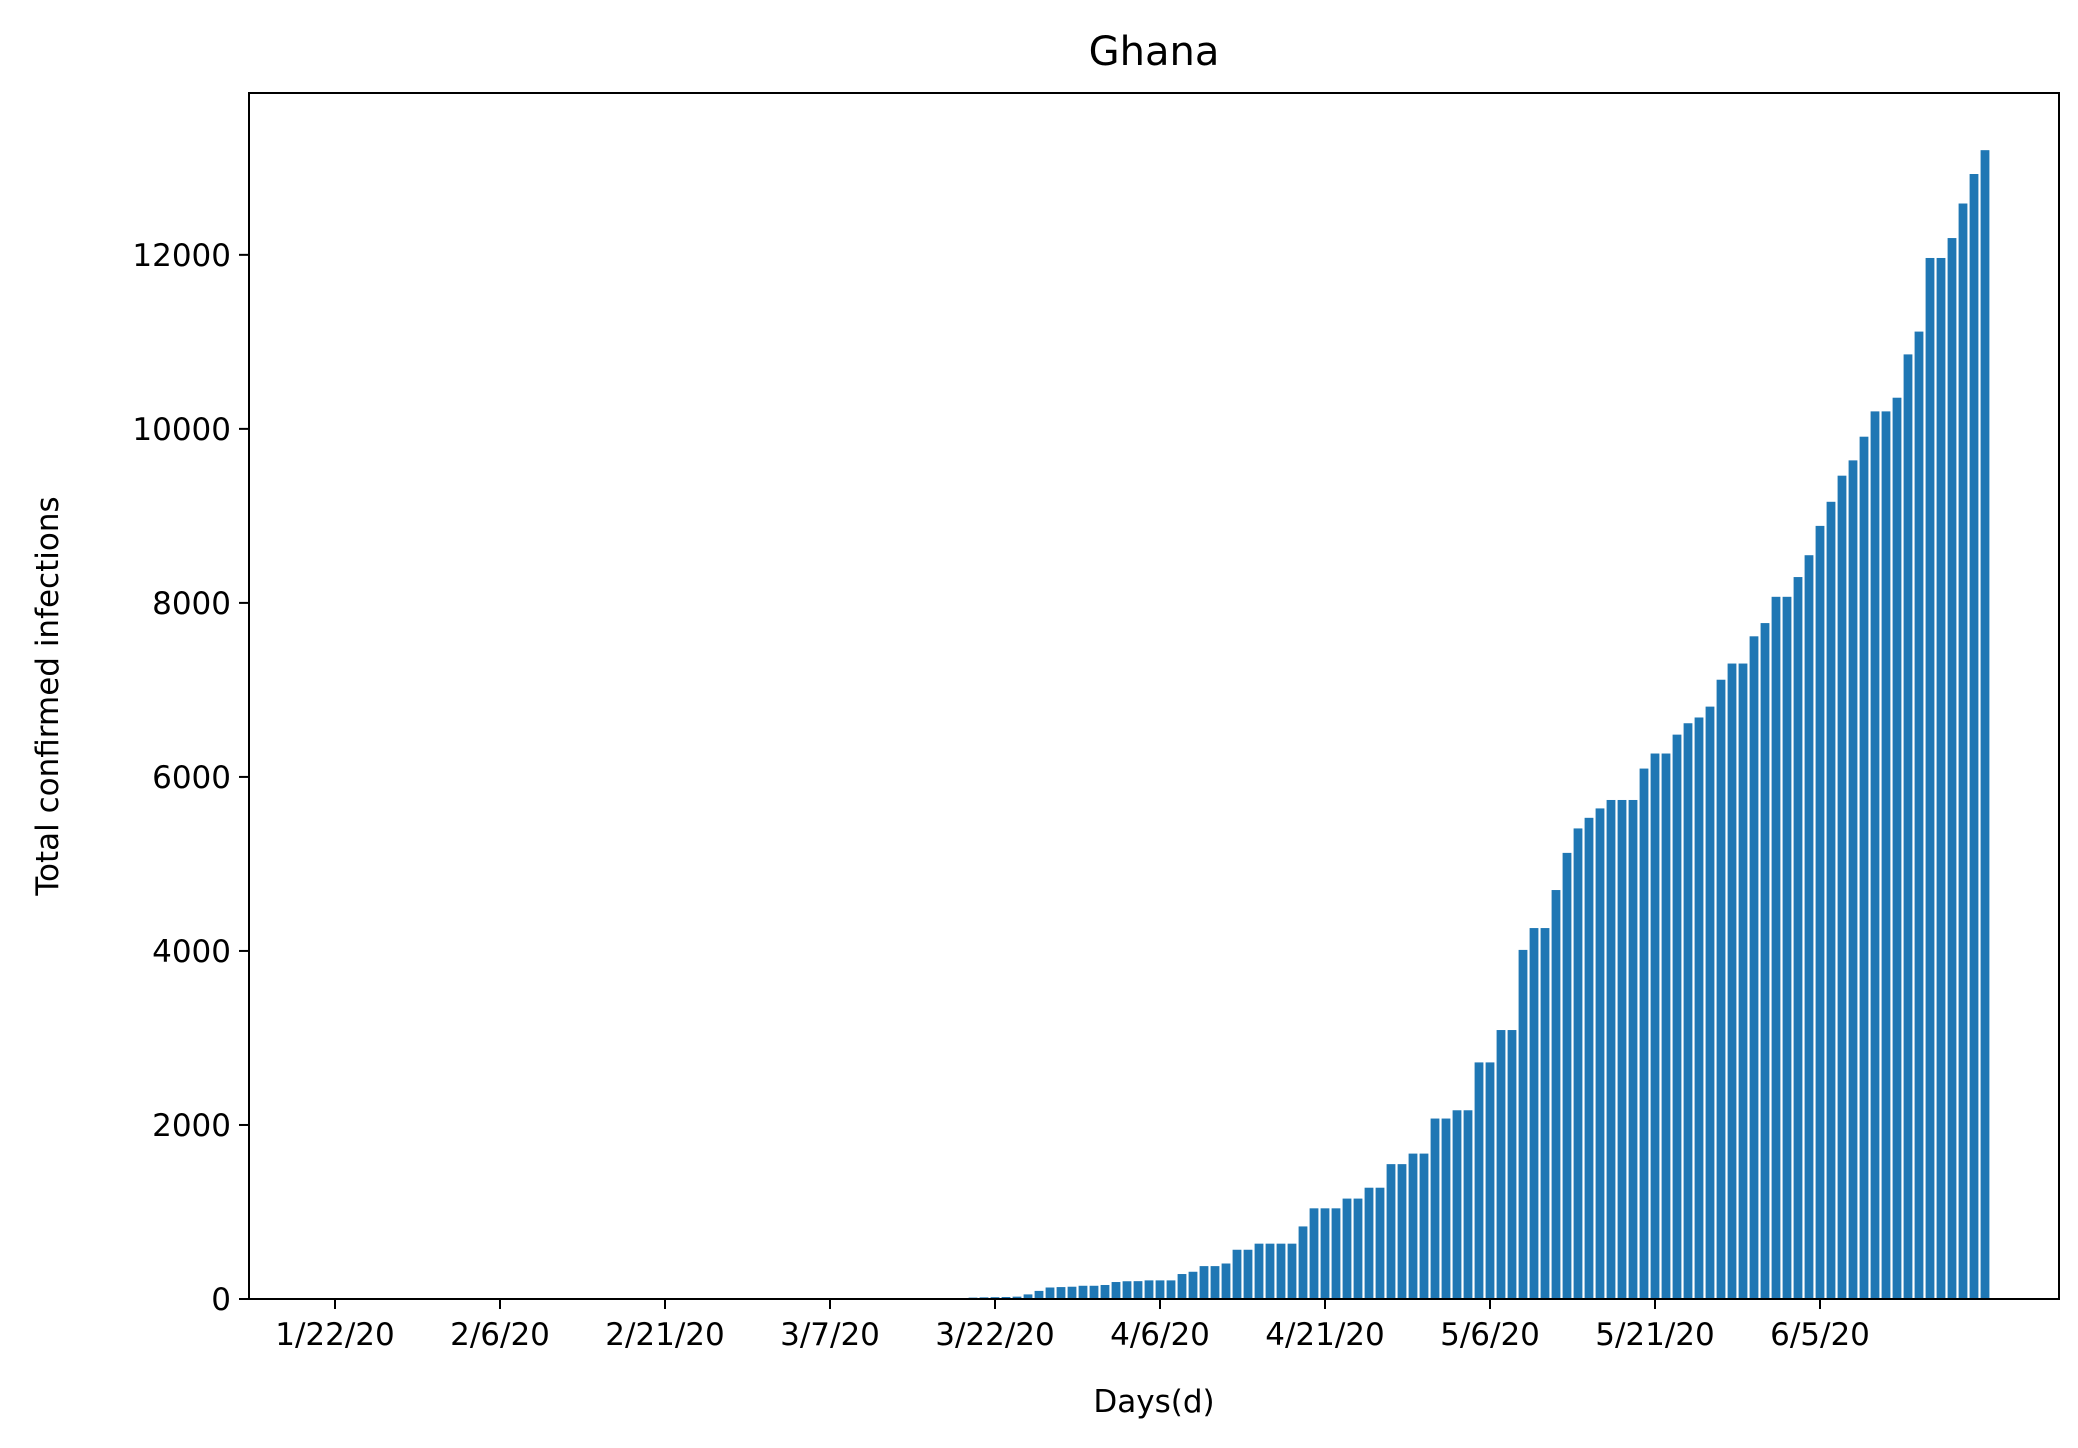 This screenshot has height=1448, width=2078. Describe the element at coordinates (1154, 52) in the screenshot. I see `chart-title: Ghana` at that location.